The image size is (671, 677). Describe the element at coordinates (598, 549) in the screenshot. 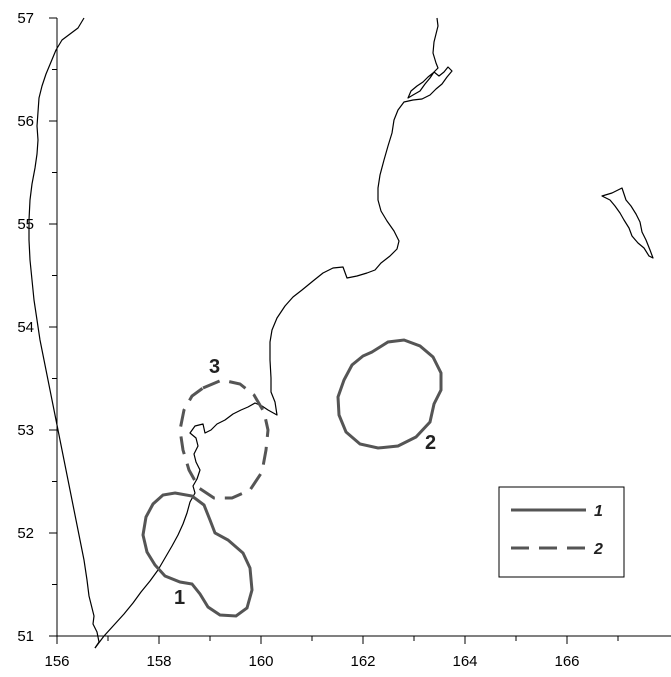

I see `legend-label-2: 2` at that location.